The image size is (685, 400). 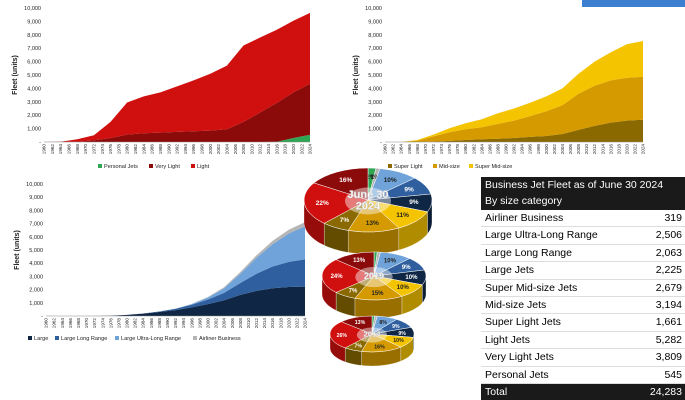 What do you see at coordinates (583, 392) in the screenshot?
I see `table-total-row: Total 24,283` at bounding box center [583, 392].